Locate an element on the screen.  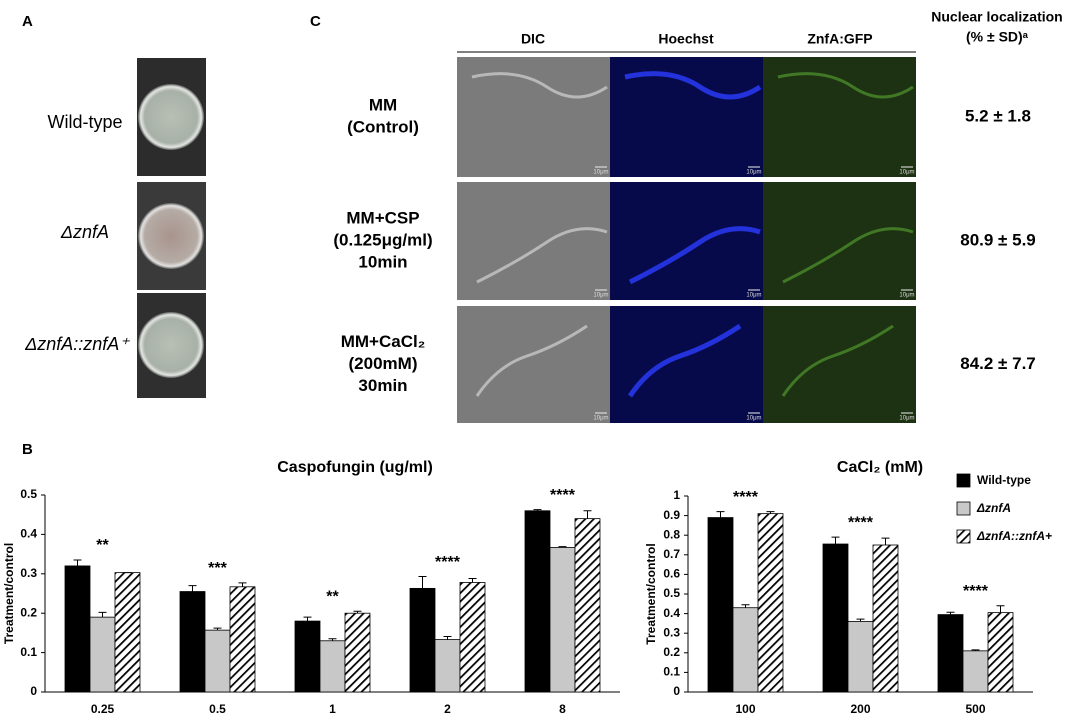
x-tick-label: 200 is located at coordinates (860, 709).